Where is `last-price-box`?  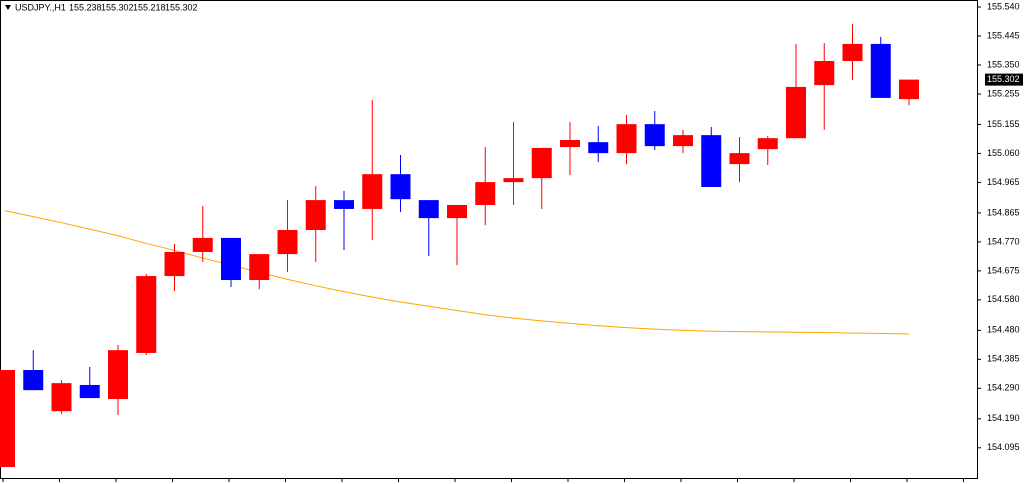 last-price-box is located at coordinates (1004, 79).